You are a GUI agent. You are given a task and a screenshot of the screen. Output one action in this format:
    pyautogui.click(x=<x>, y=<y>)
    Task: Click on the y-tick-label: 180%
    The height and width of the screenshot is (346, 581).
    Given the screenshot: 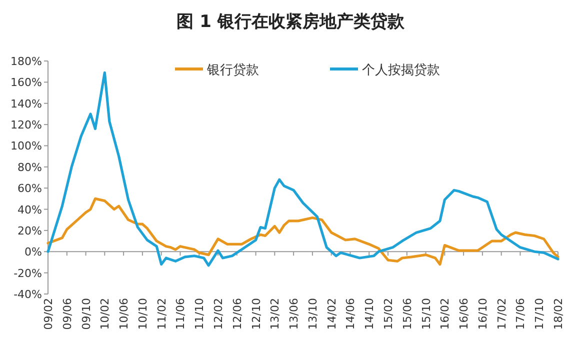 What is the action you would take?
    pyautogui.click(x=26, y=61)
    